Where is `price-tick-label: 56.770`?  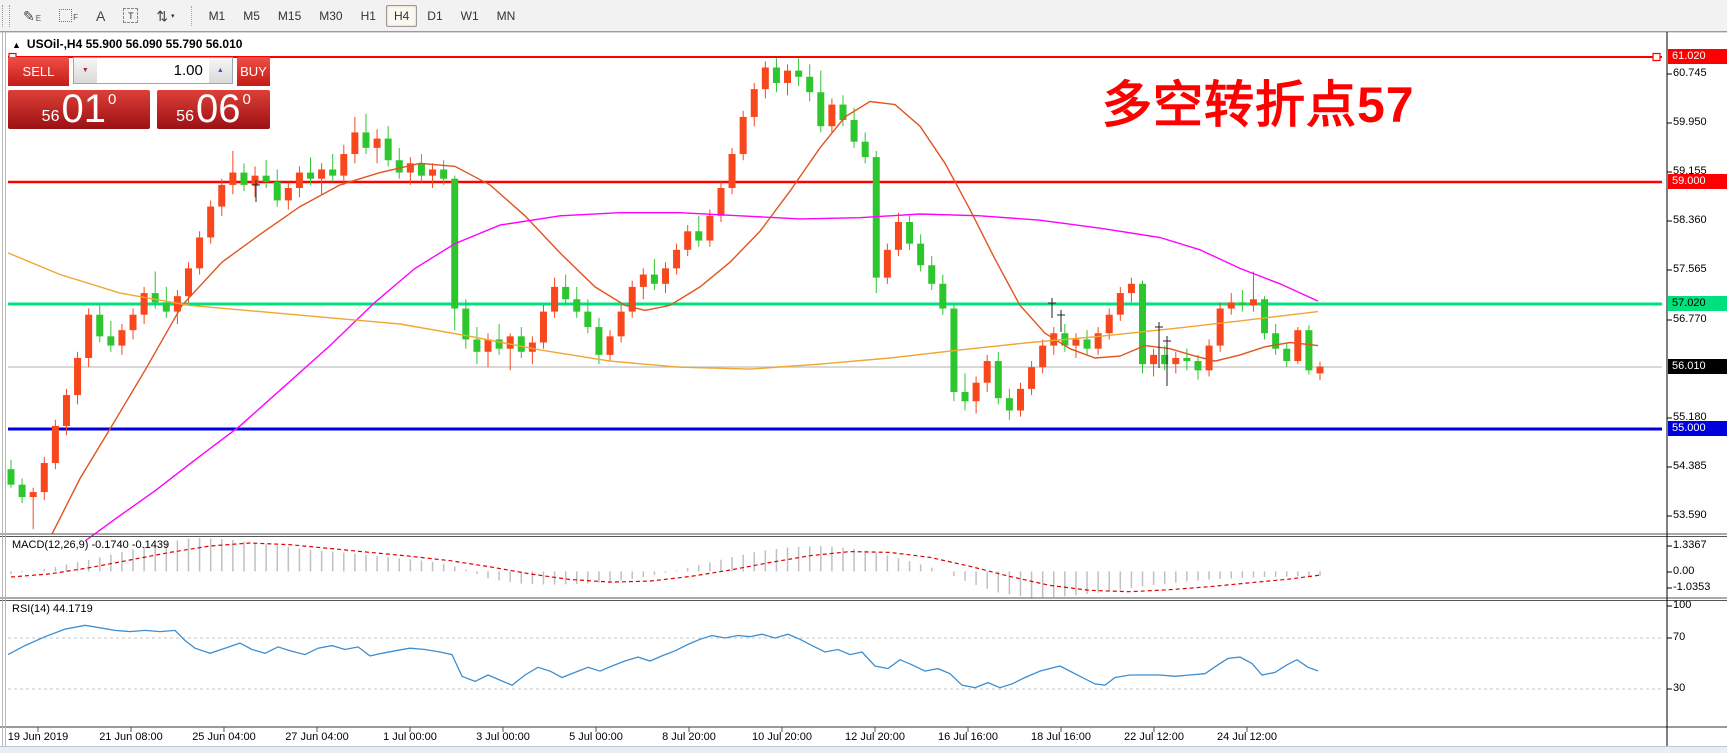 price-tick-label: 56.770 is located at coordinates (1690, 319).